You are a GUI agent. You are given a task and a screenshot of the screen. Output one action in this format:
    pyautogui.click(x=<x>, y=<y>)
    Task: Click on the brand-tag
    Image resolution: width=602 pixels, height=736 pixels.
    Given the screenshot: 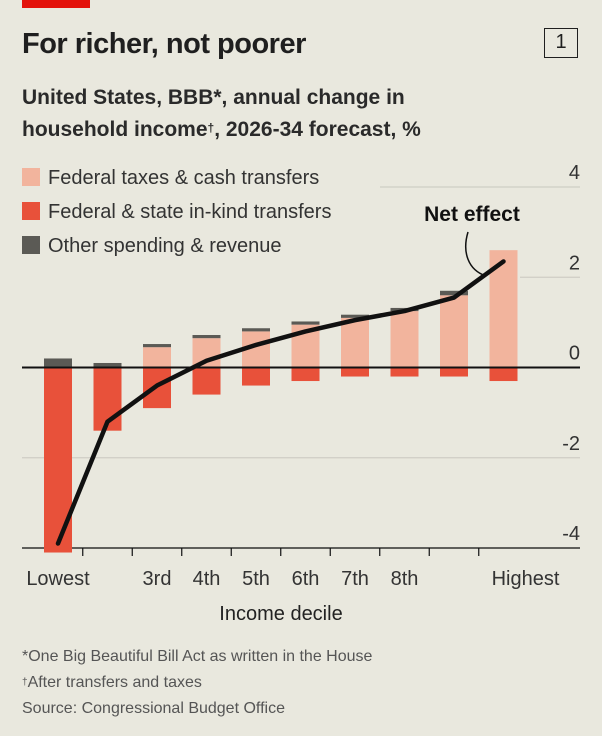 What is the action you would take?
    pyautogui.click(x=56, y=4)
    